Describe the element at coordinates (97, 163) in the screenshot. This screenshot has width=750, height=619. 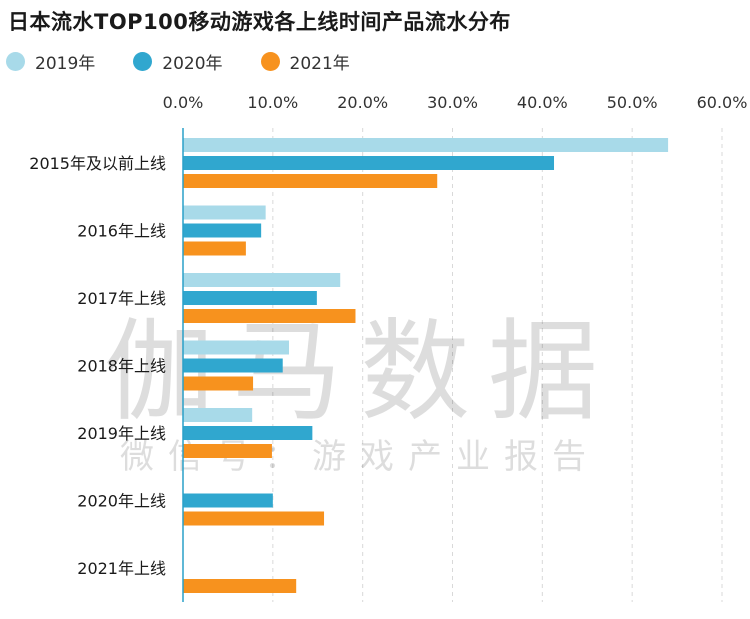
I see `category-label: 2015年及以前上线` at that location.